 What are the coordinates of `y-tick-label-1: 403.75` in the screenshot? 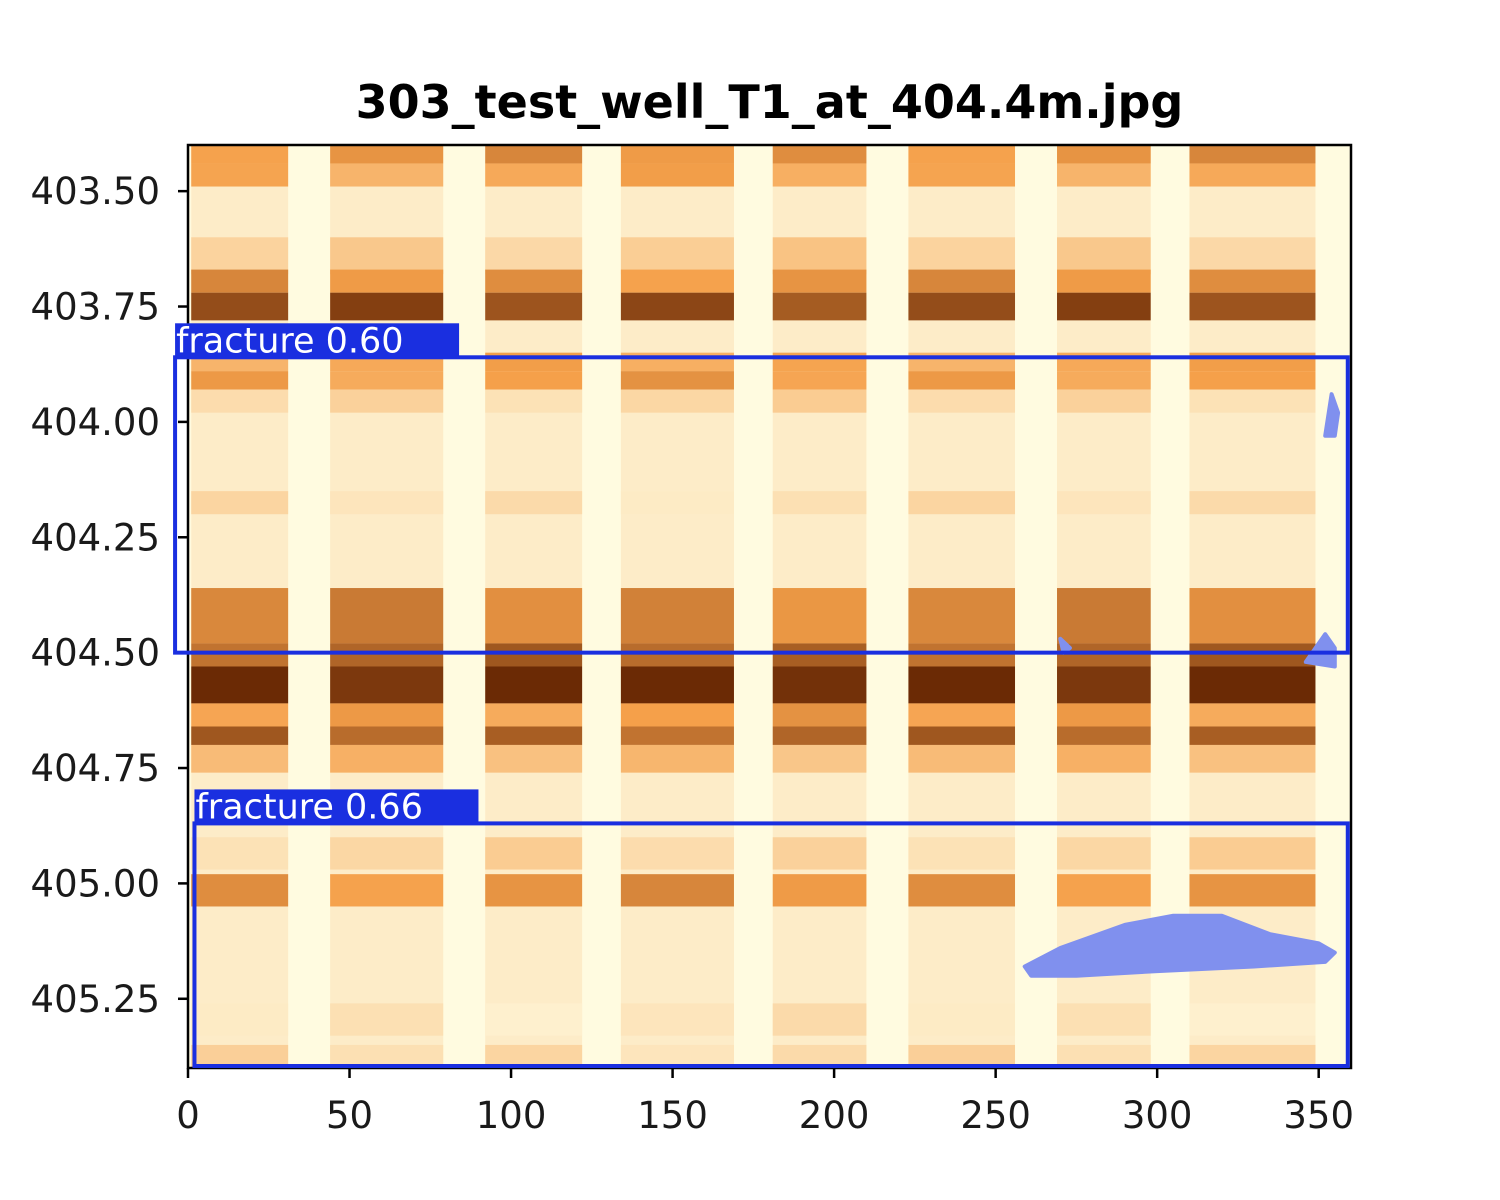 It's located at (95, 307).